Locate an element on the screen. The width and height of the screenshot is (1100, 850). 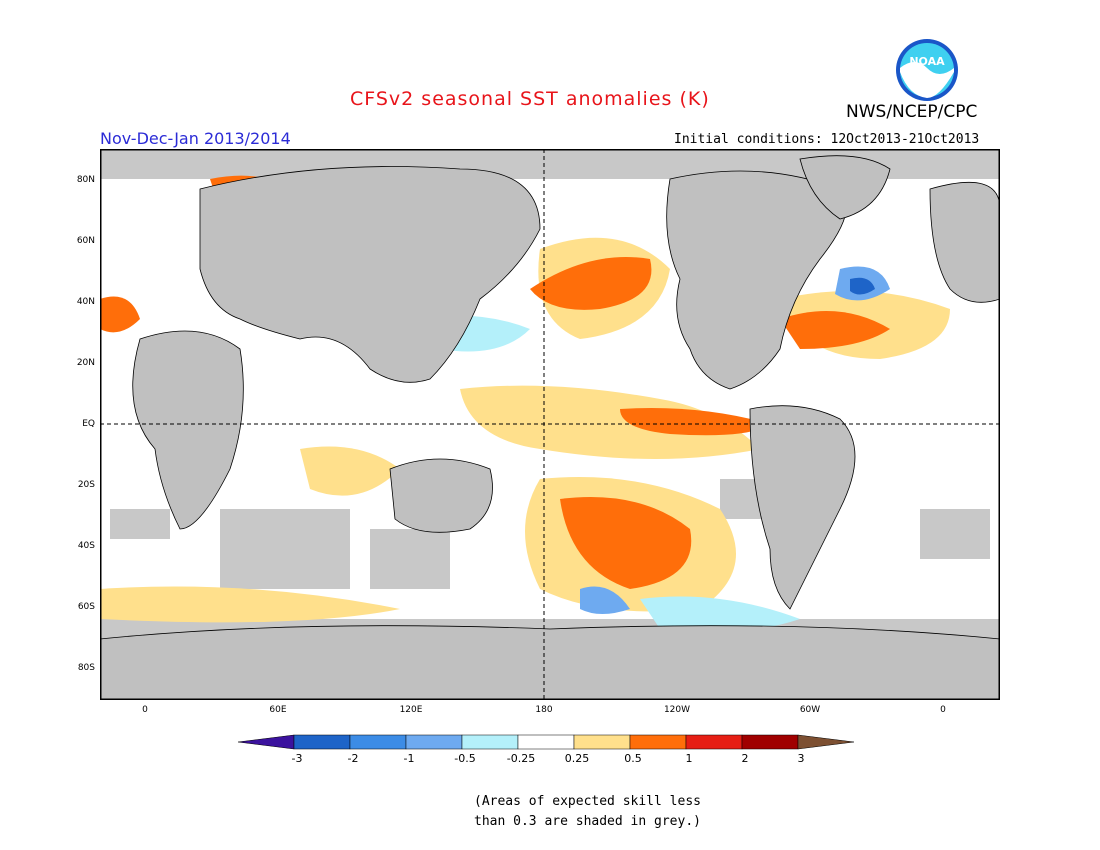
colorbar-tick: 1 is located at coordinates (689, 758).